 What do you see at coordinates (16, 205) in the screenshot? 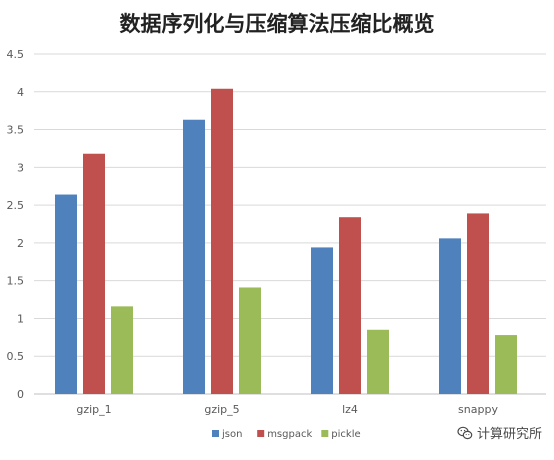
I see `y-tick-label: 2.5` at bounding box center [16, 205].